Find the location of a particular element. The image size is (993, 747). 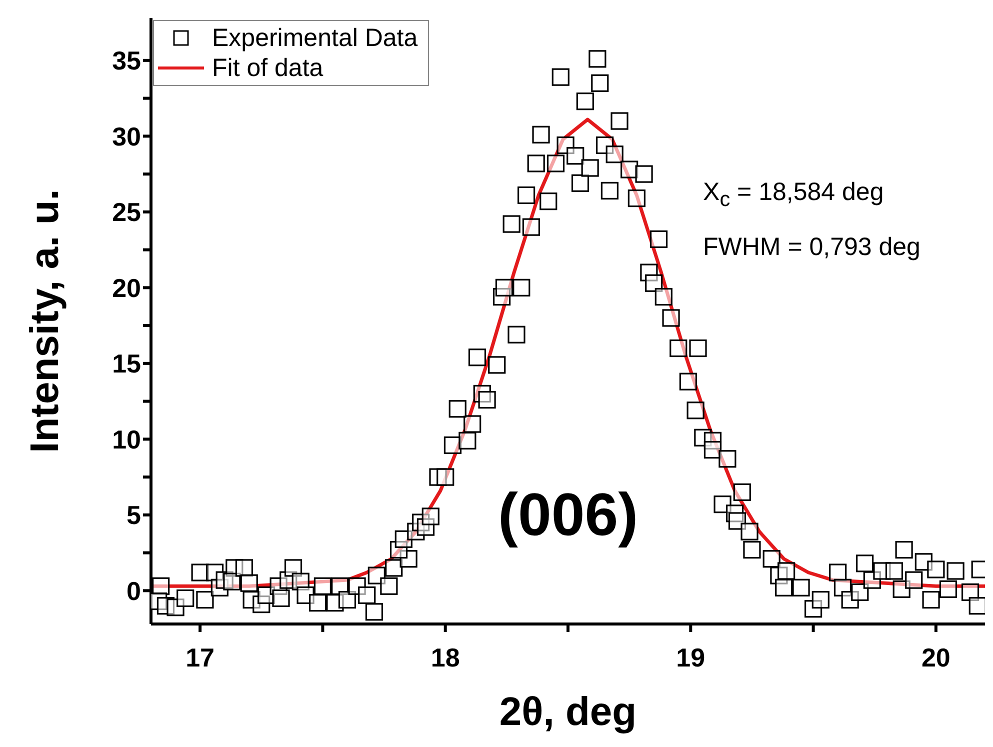

annotation: FWHM = 0,793 deg is located at coordinates (811, 247).